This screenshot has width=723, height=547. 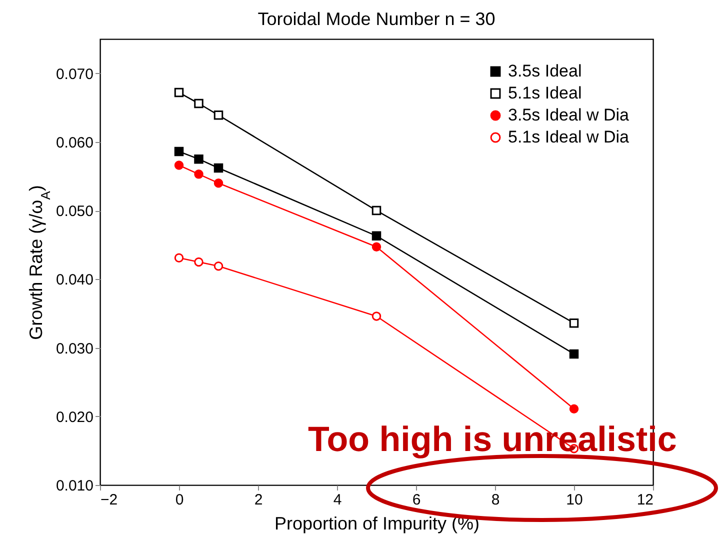 What do you see at coordinates (545, 71) in the screenshot?
I see `legend-label: 3.5s Ideal` at bounding box center [545, 71].